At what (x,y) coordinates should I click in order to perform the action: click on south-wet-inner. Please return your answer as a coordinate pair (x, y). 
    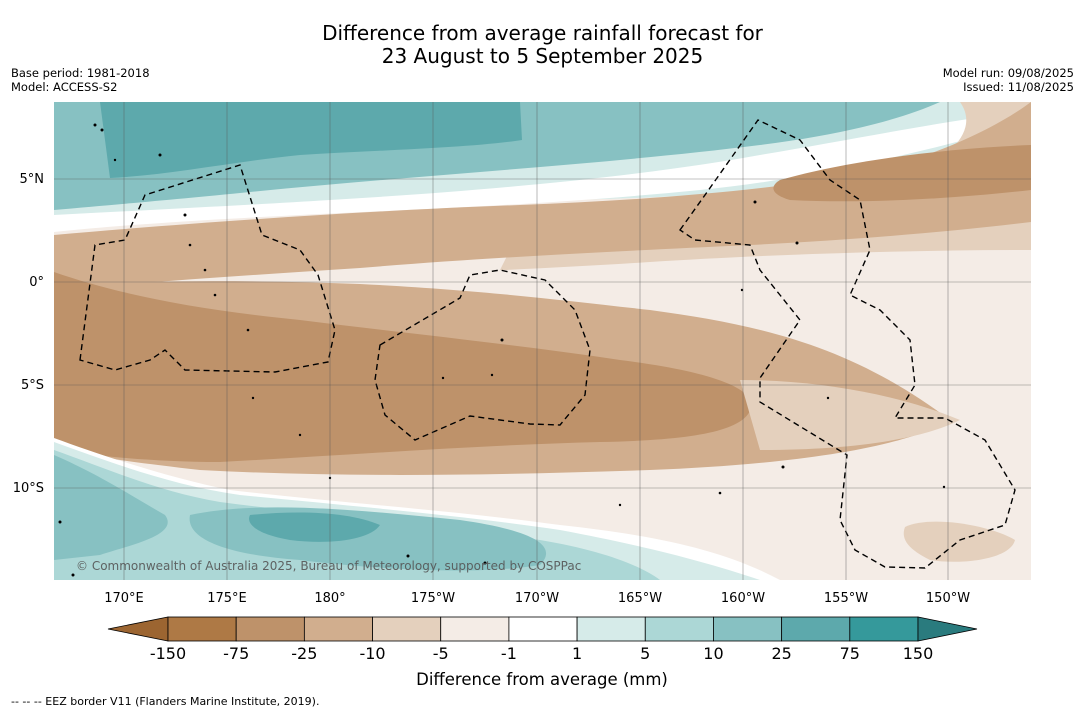
    Looking at the image, I should click on (314, 527).